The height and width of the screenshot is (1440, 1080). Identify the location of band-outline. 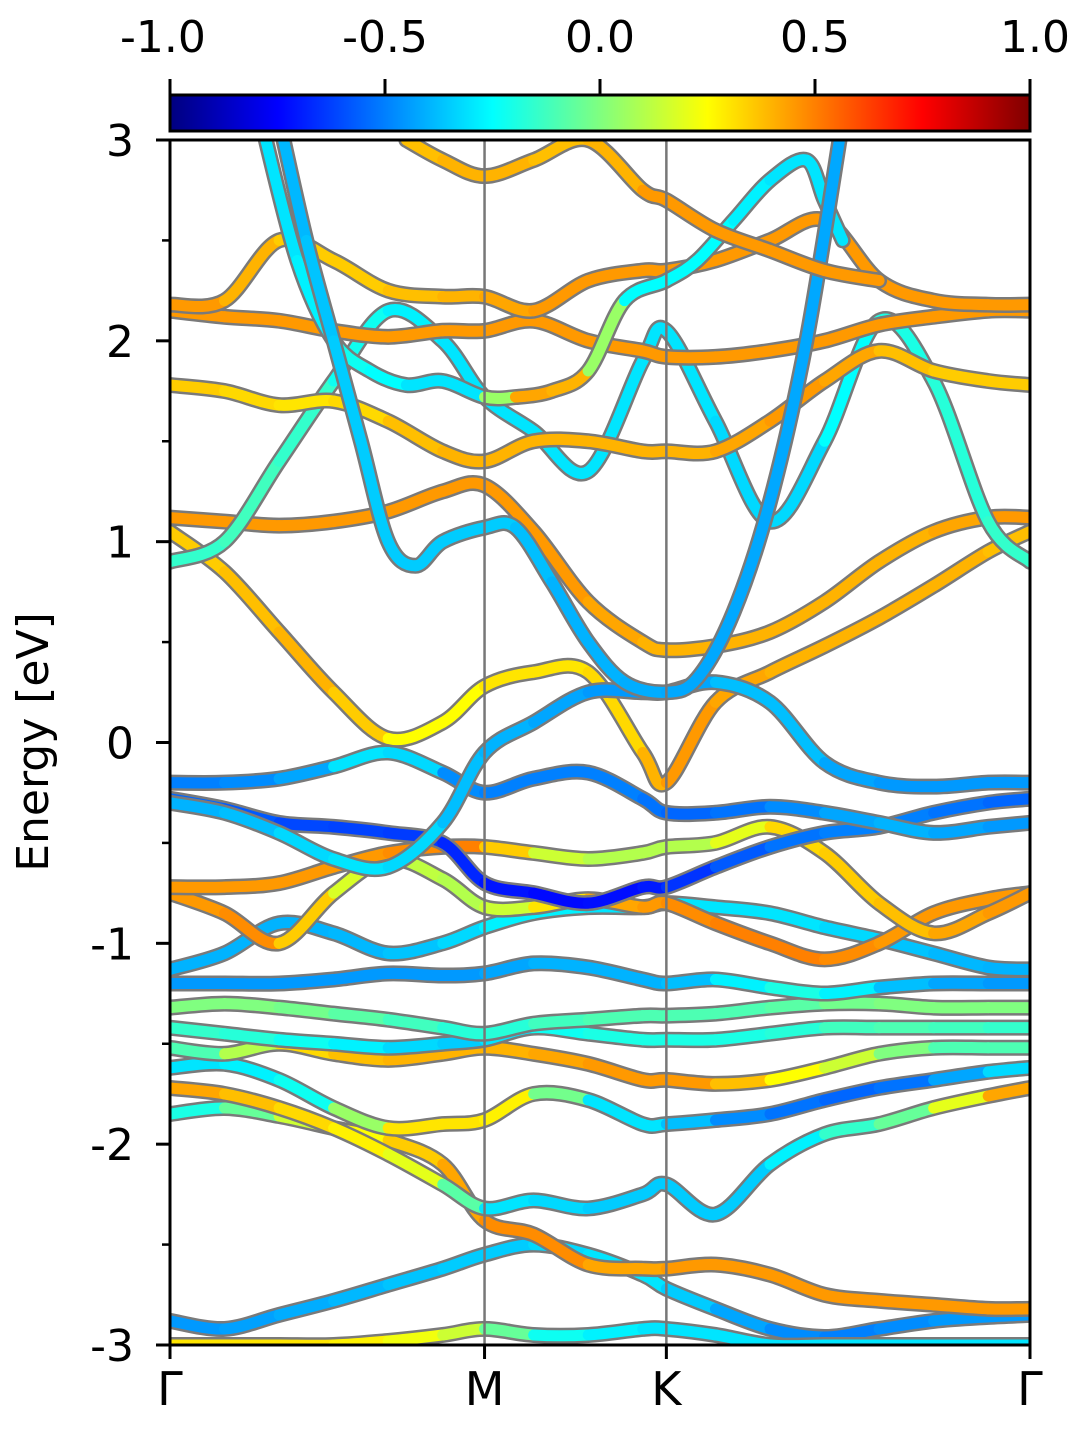
(600, 566).